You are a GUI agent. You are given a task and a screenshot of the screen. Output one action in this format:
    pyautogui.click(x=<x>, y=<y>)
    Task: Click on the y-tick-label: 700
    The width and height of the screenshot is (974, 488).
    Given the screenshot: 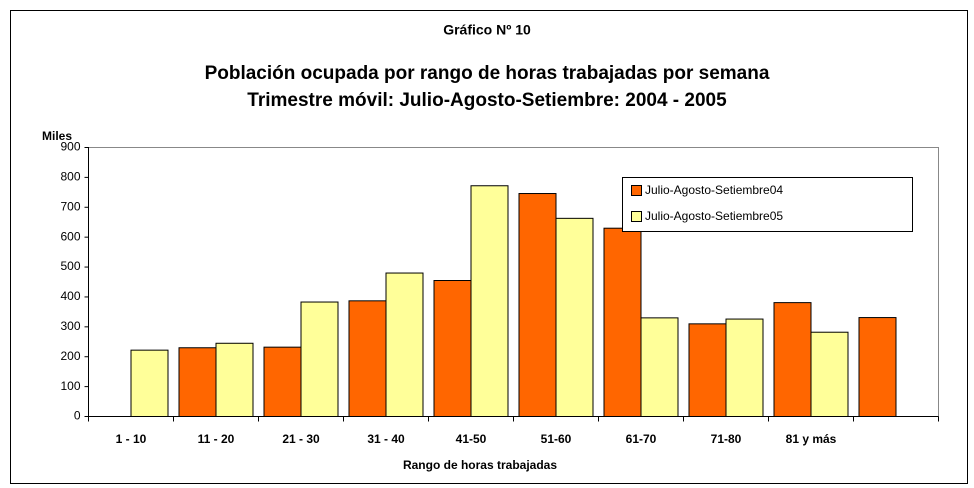 What is the action you would take?
    pyautogui.click(x=70, y=206)
    